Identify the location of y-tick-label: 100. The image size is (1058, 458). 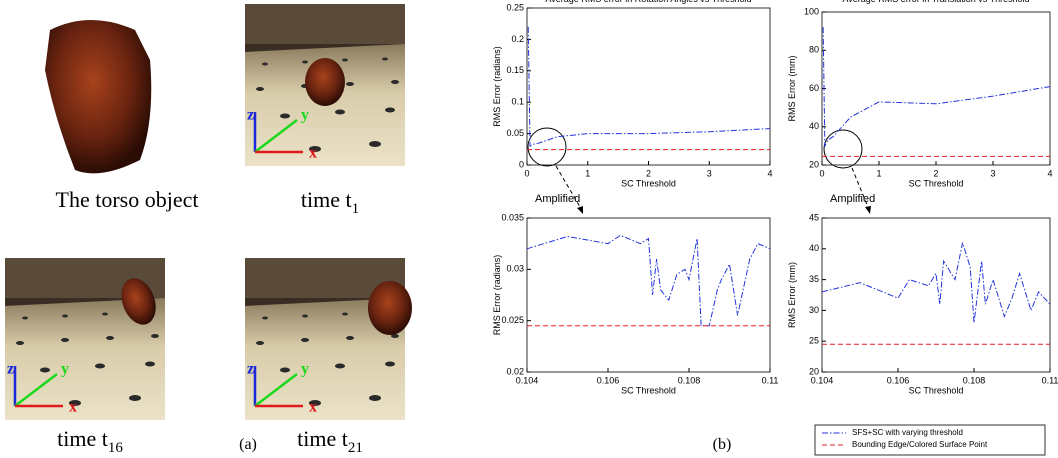
(811, 11).